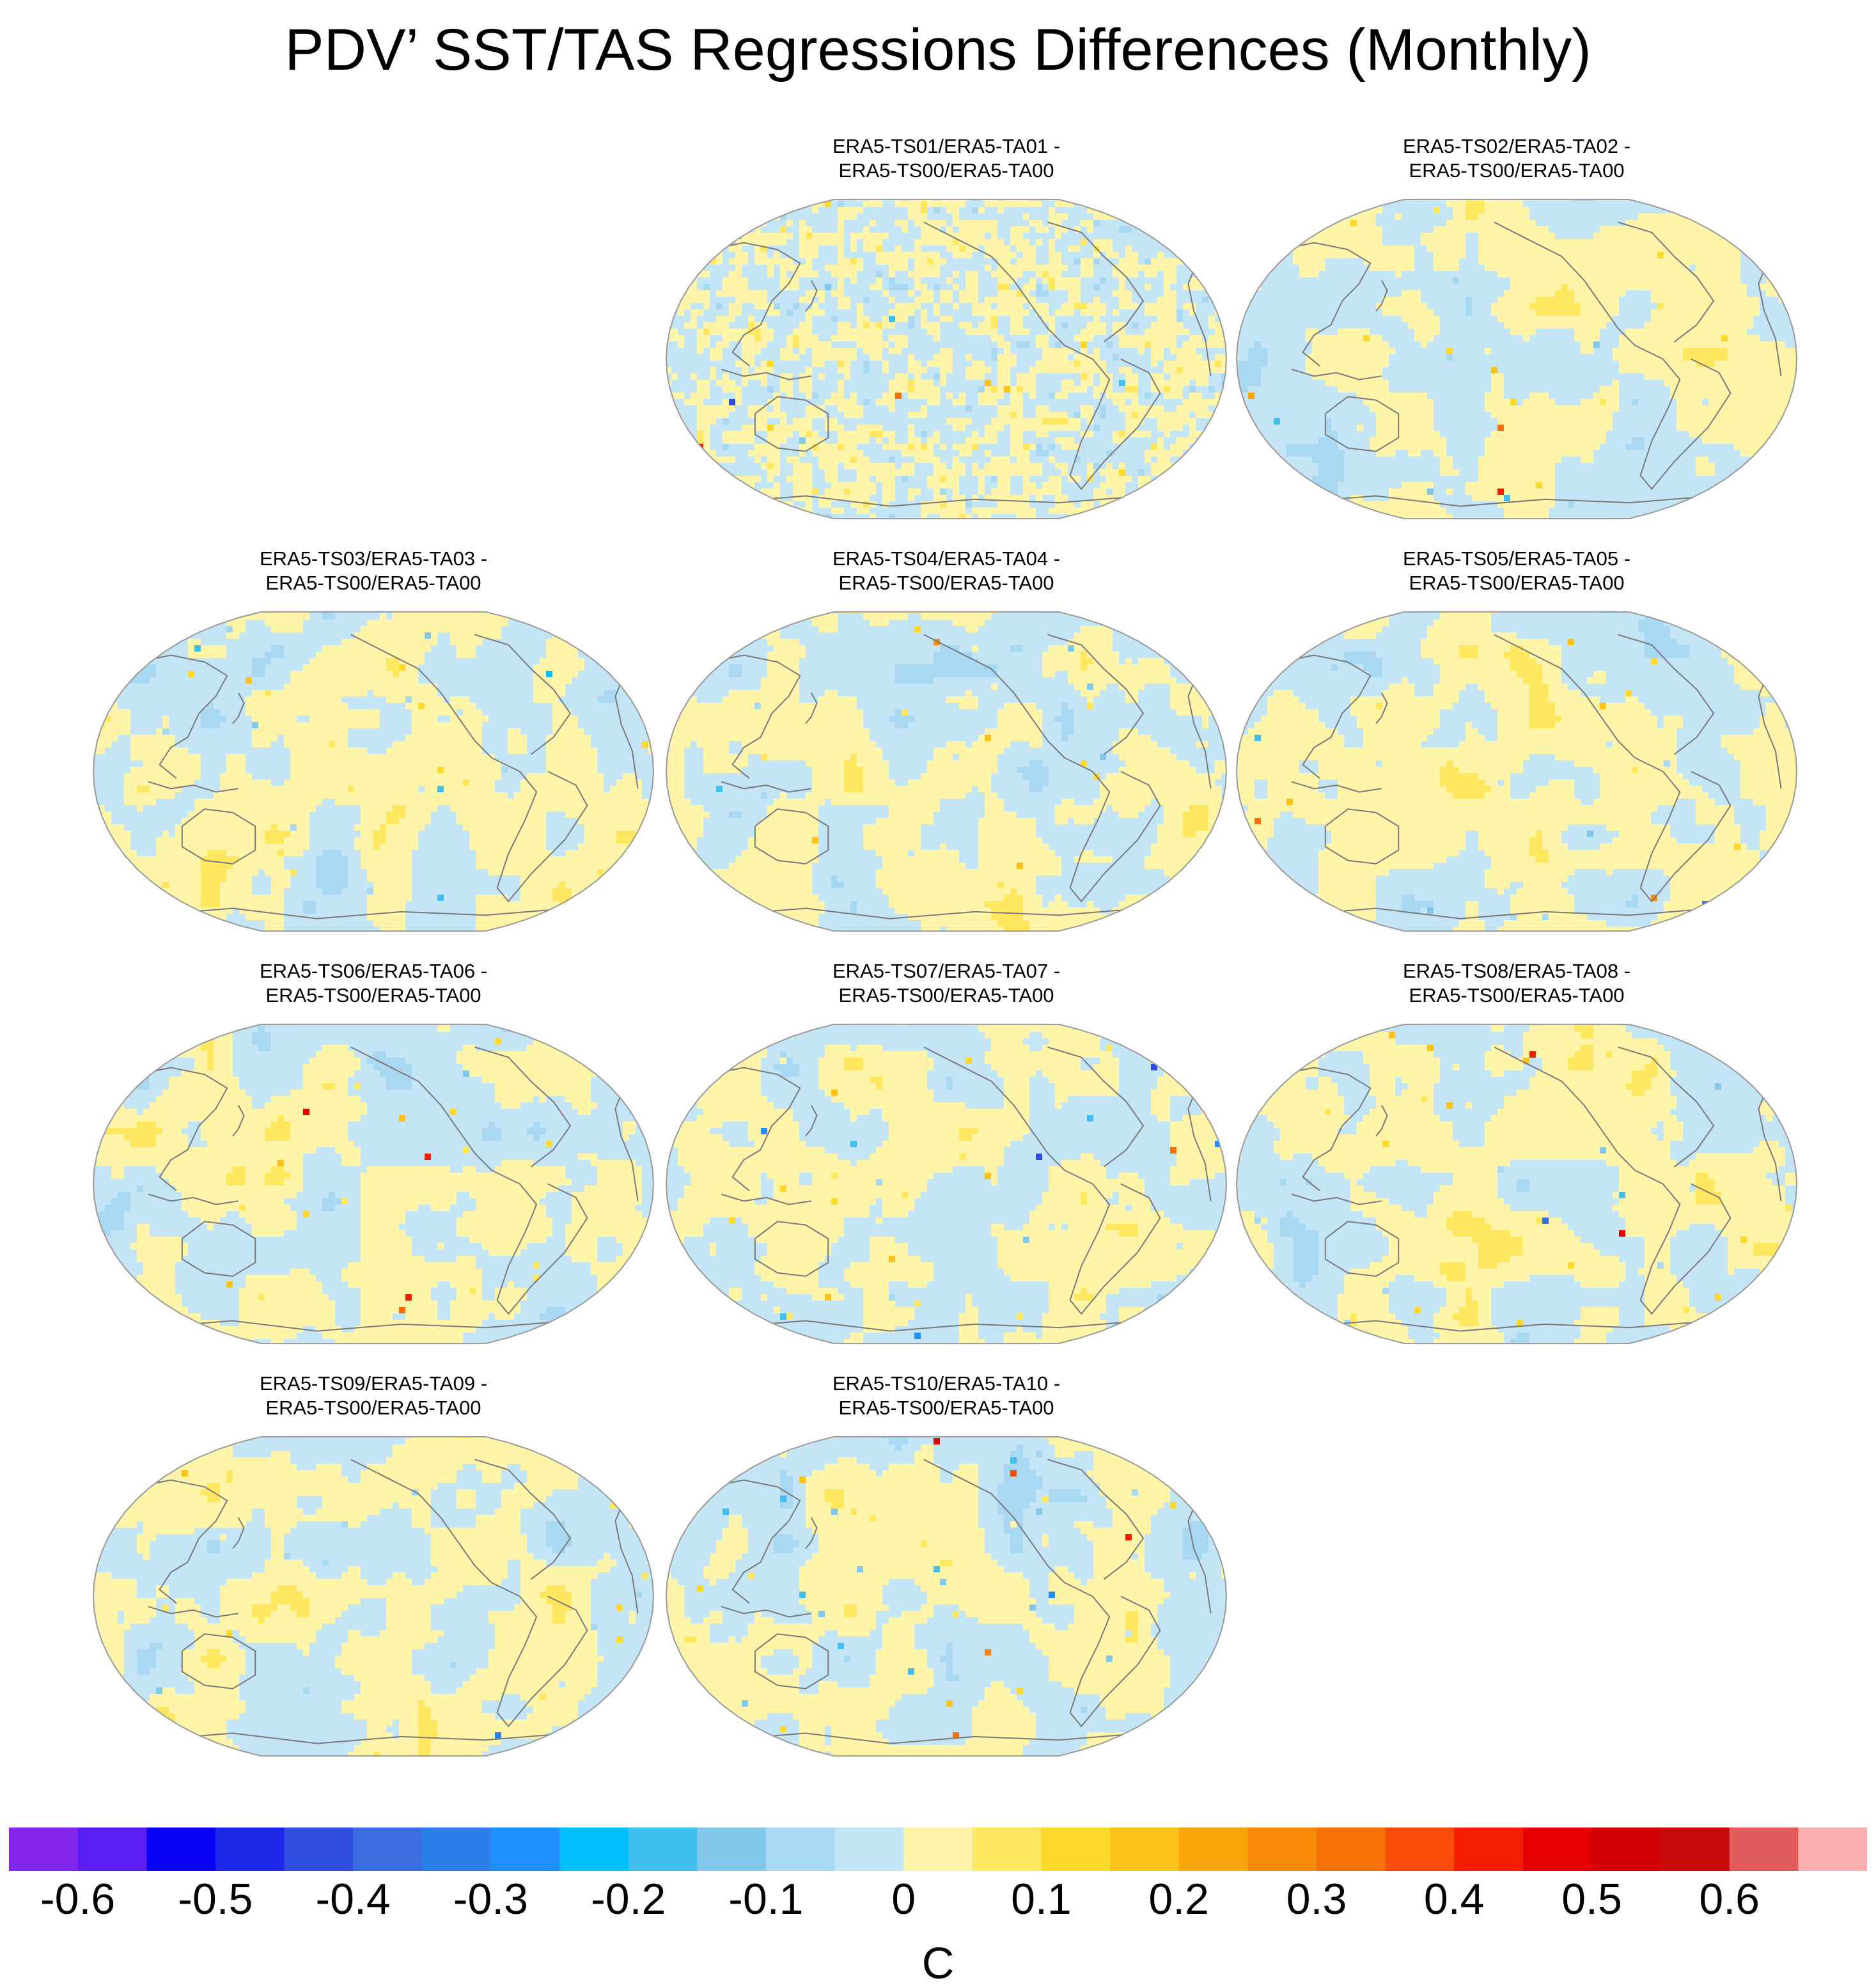 This screenshot has height=1988, width=1876. I want to click on panel-title: ERA5-TS06/ERA5-TA06 -ERA5-TS00/ERA5-TA00, so click(373, 983).